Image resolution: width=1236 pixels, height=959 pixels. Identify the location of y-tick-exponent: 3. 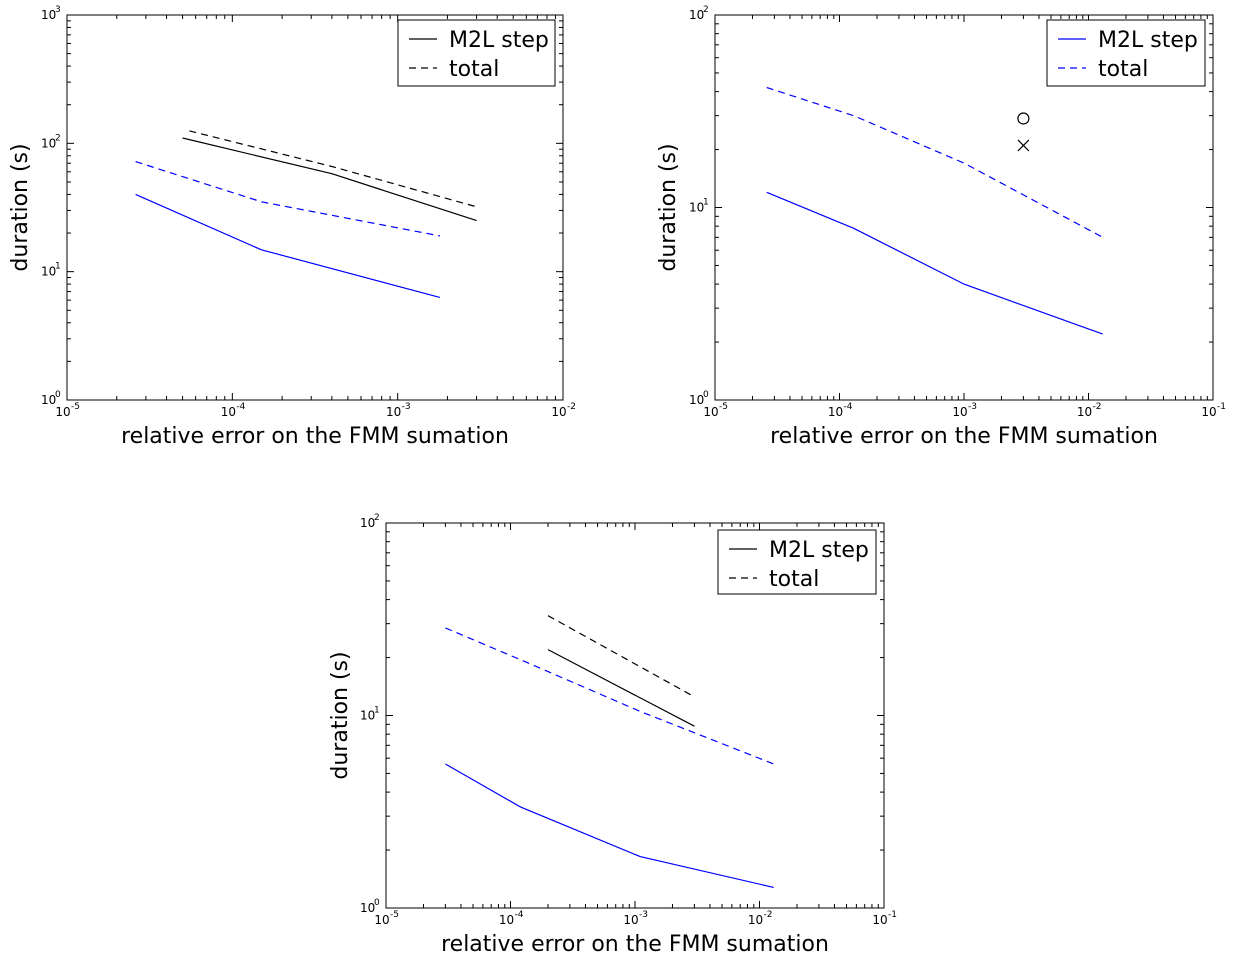
(58, 10).